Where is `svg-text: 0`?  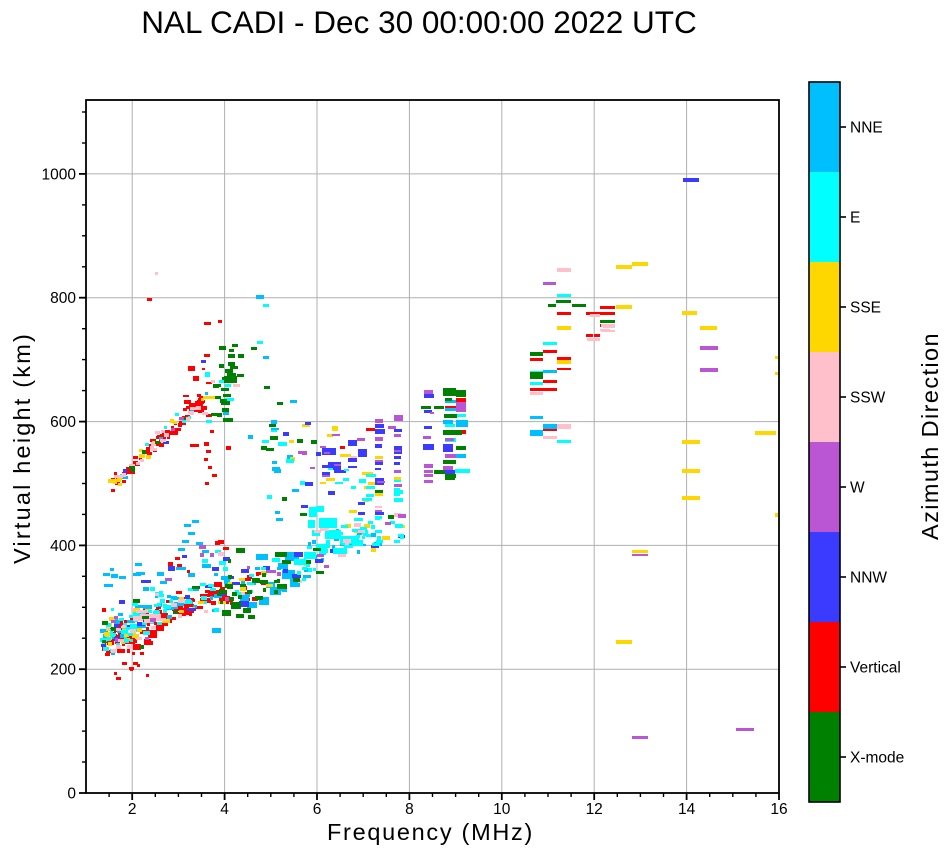 svg-text: 0 is located at coordinates (71, 794).